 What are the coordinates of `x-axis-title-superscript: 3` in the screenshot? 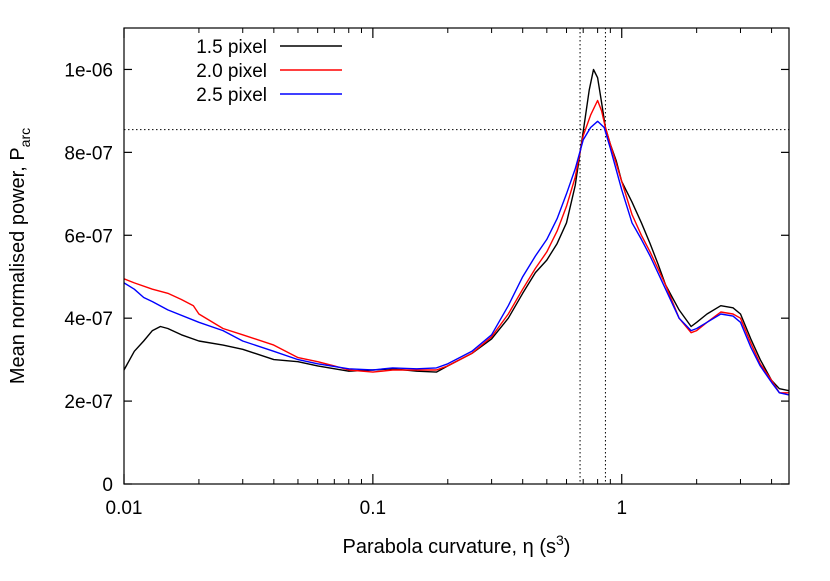 It's located at (560, 540).